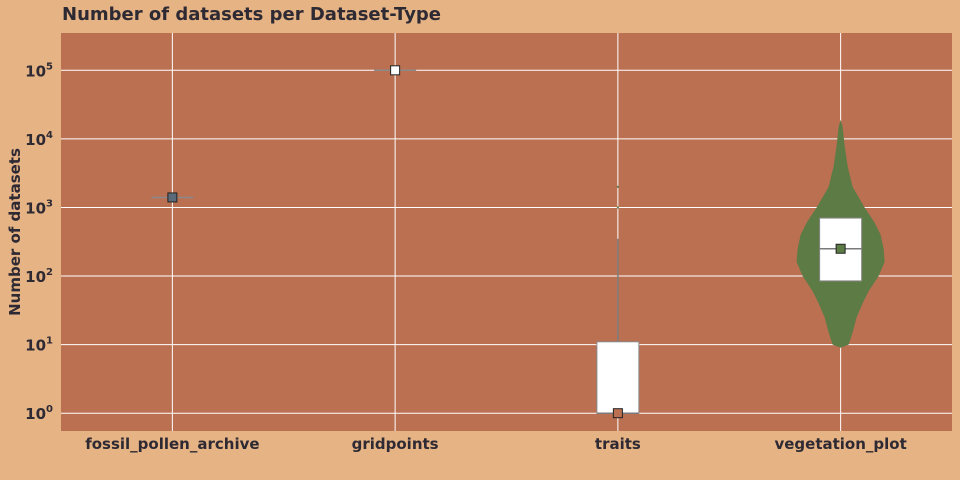 This screenshot has width=960, height=480. What do you see at coordinates (39, 345) in the screenshot?
I see `y-tick-label: 101` at bounding box center [39, 345].